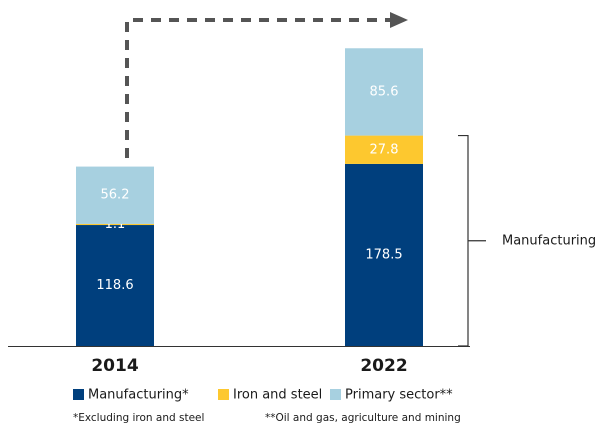 Image resolution: width=614 pixels, height=428 pixels. I want to click on data-label: 56.2, so click(115, 195).